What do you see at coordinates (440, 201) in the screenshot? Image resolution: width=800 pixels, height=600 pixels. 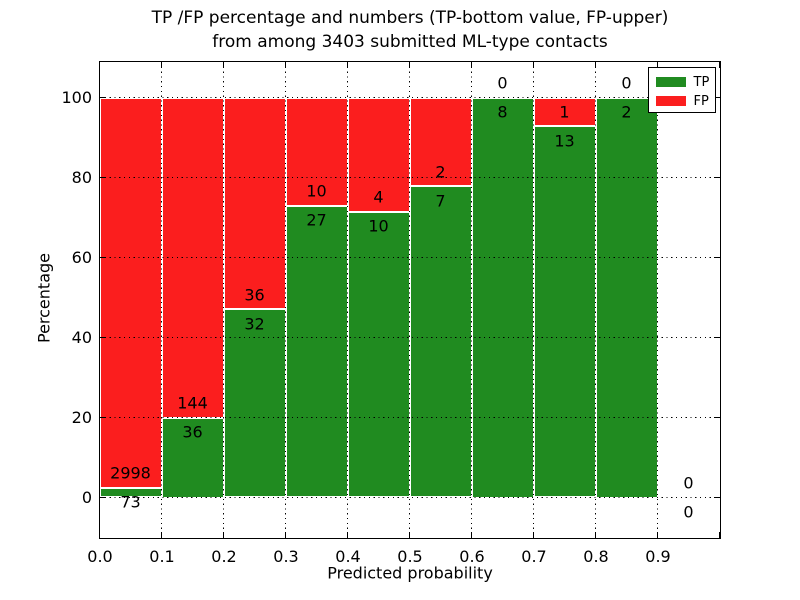 I see `tp-count-label: 7` at bounding box center [440, 201].